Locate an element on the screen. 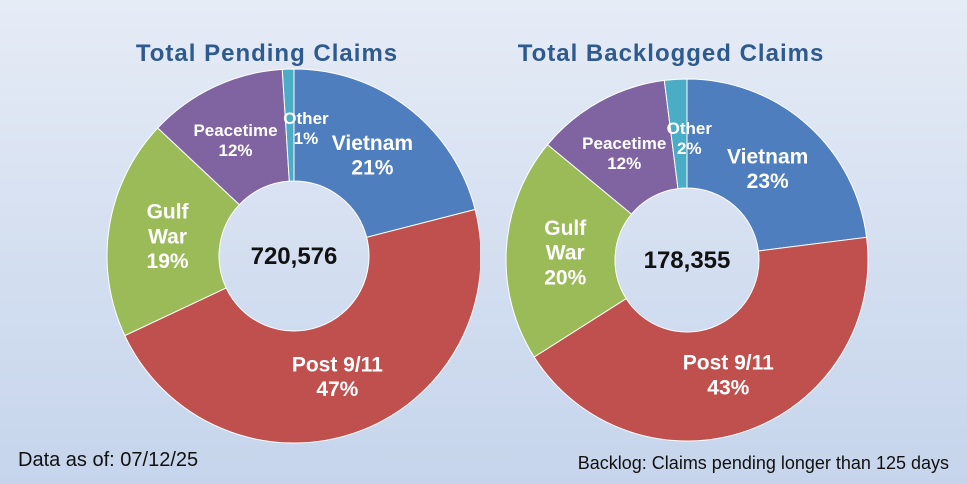  slice-label-other: Other 1% is located at coordinates (306, 128).